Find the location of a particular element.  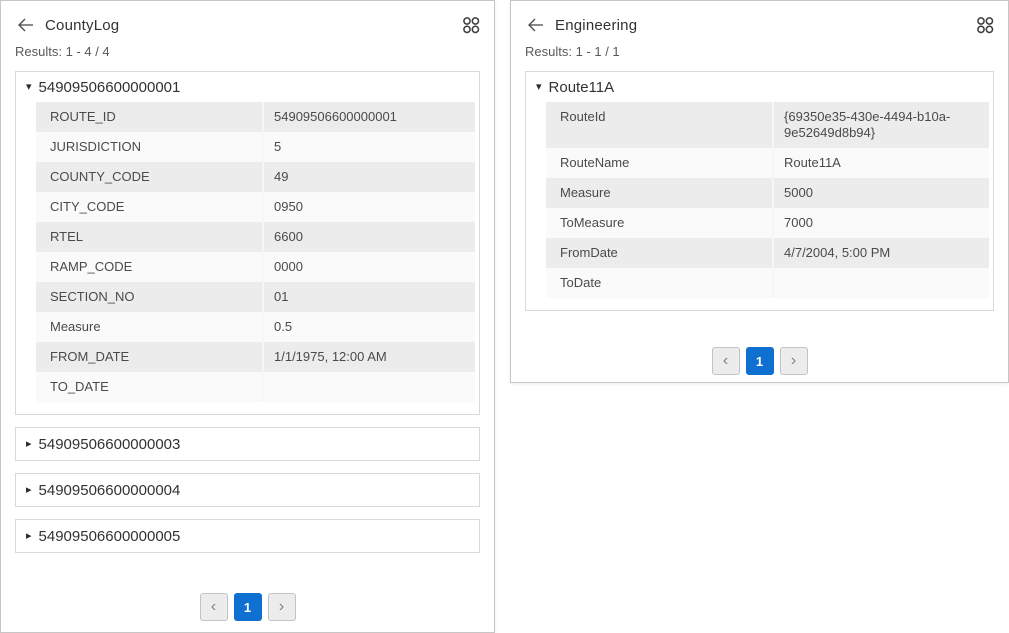

table-row: RouteName Route11A is located at coordinates (767, 163).